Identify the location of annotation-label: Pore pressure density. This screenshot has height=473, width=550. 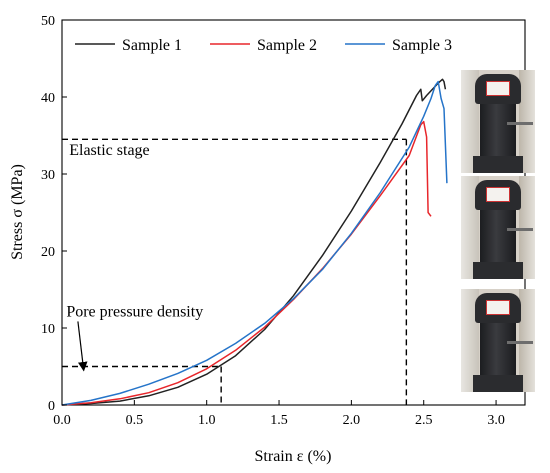
(134, 311).